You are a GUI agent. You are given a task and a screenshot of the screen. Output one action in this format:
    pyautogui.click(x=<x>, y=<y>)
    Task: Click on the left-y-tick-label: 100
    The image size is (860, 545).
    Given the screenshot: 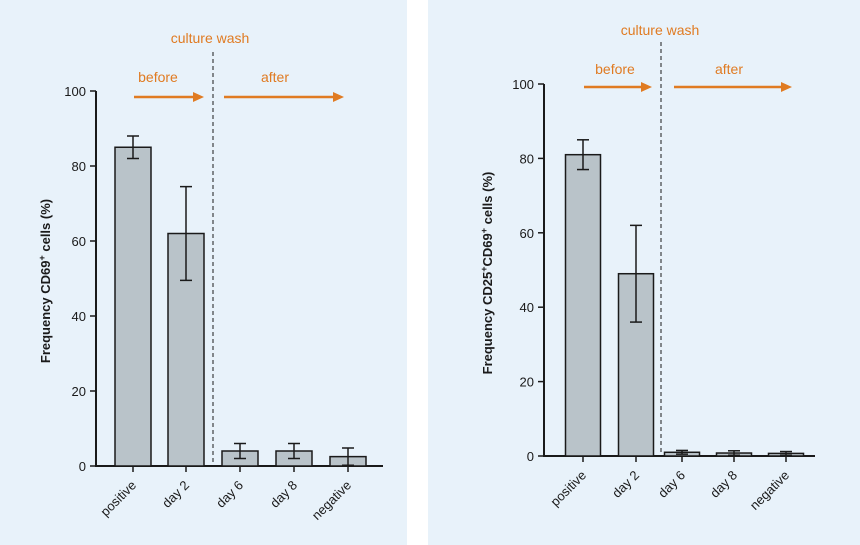 What is the action you would take?
    pyautogui.click(x=75, y=91)
    